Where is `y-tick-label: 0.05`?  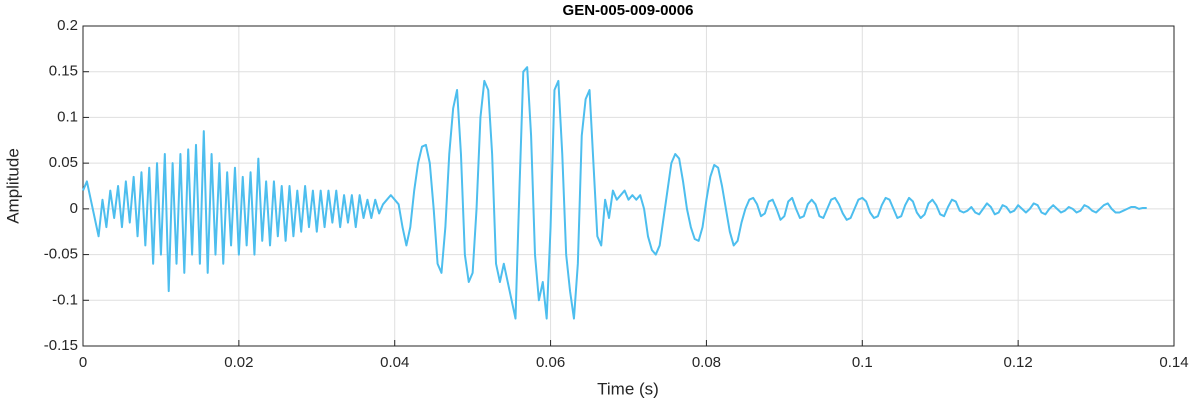 y-tick-label: 0.05 is located at coordinates (63, 162).